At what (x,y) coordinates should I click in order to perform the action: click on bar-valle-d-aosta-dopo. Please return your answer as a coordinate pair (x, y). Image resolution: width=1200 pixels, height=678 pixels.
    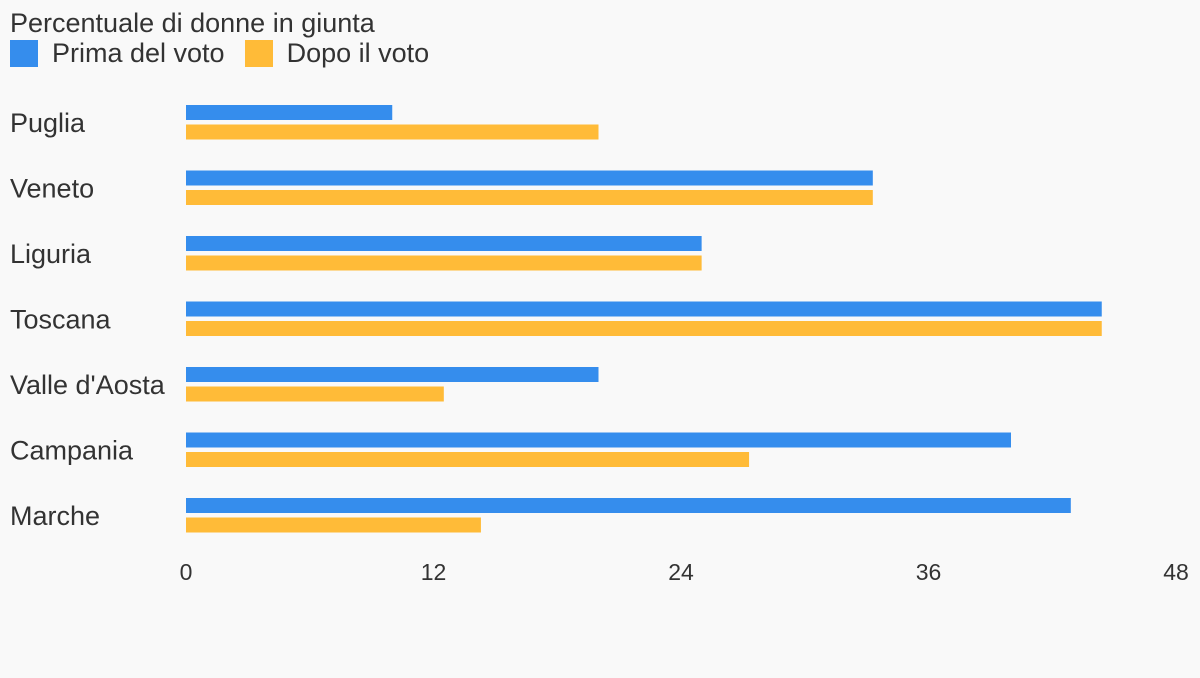
    Looking at the image, I should click on (315, 394).